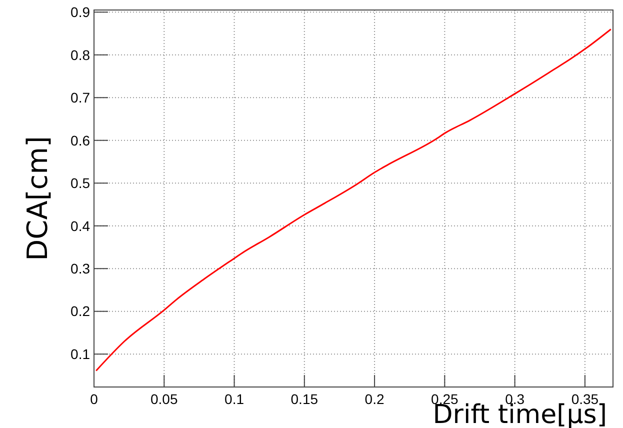 This screenshot has width=623, height=428. I want to click on x-tick-label: 0.1, so click(234, 399).